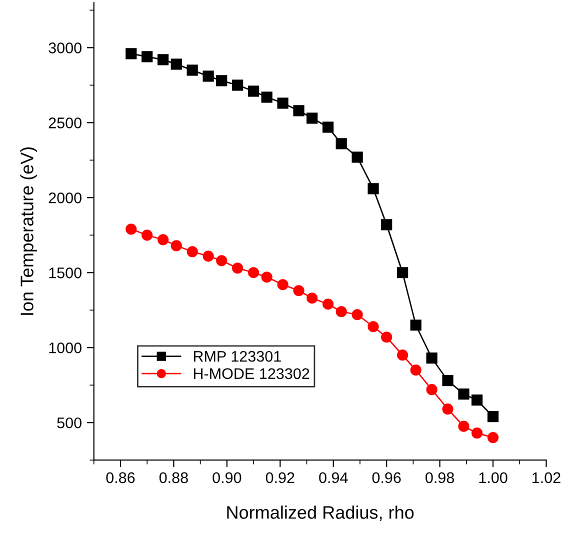 This screenshot has height=535, width=569. I want to click on y-tick-label: 2000, so click(65, 198).